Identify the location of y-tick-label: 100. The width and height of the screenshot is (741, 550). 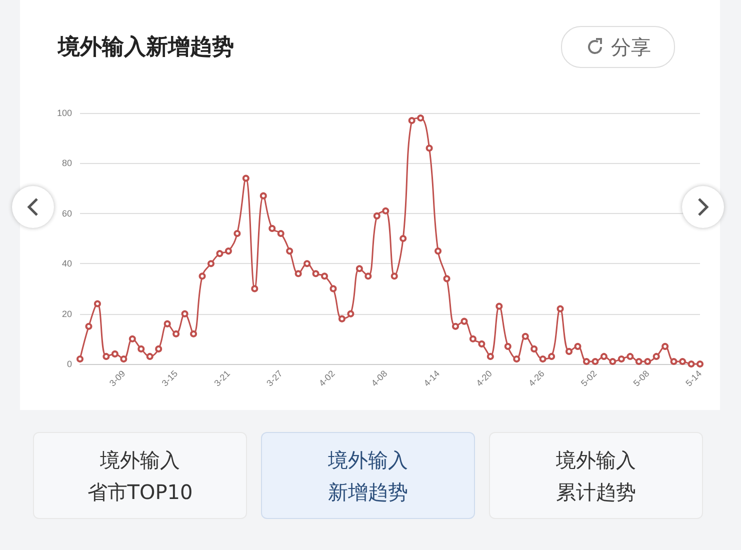
(64, 113).